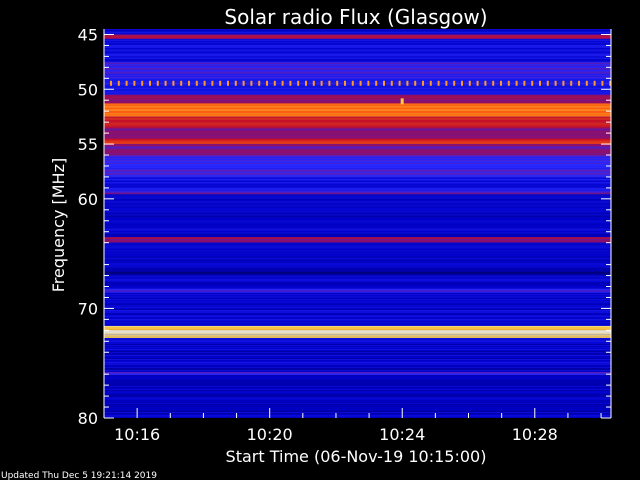 The image size is (640, 480). What do you see at coordinates (535, 434) in the screenshot?
I see `x-tick-label: 10:28` at bounding box center [535, 434].